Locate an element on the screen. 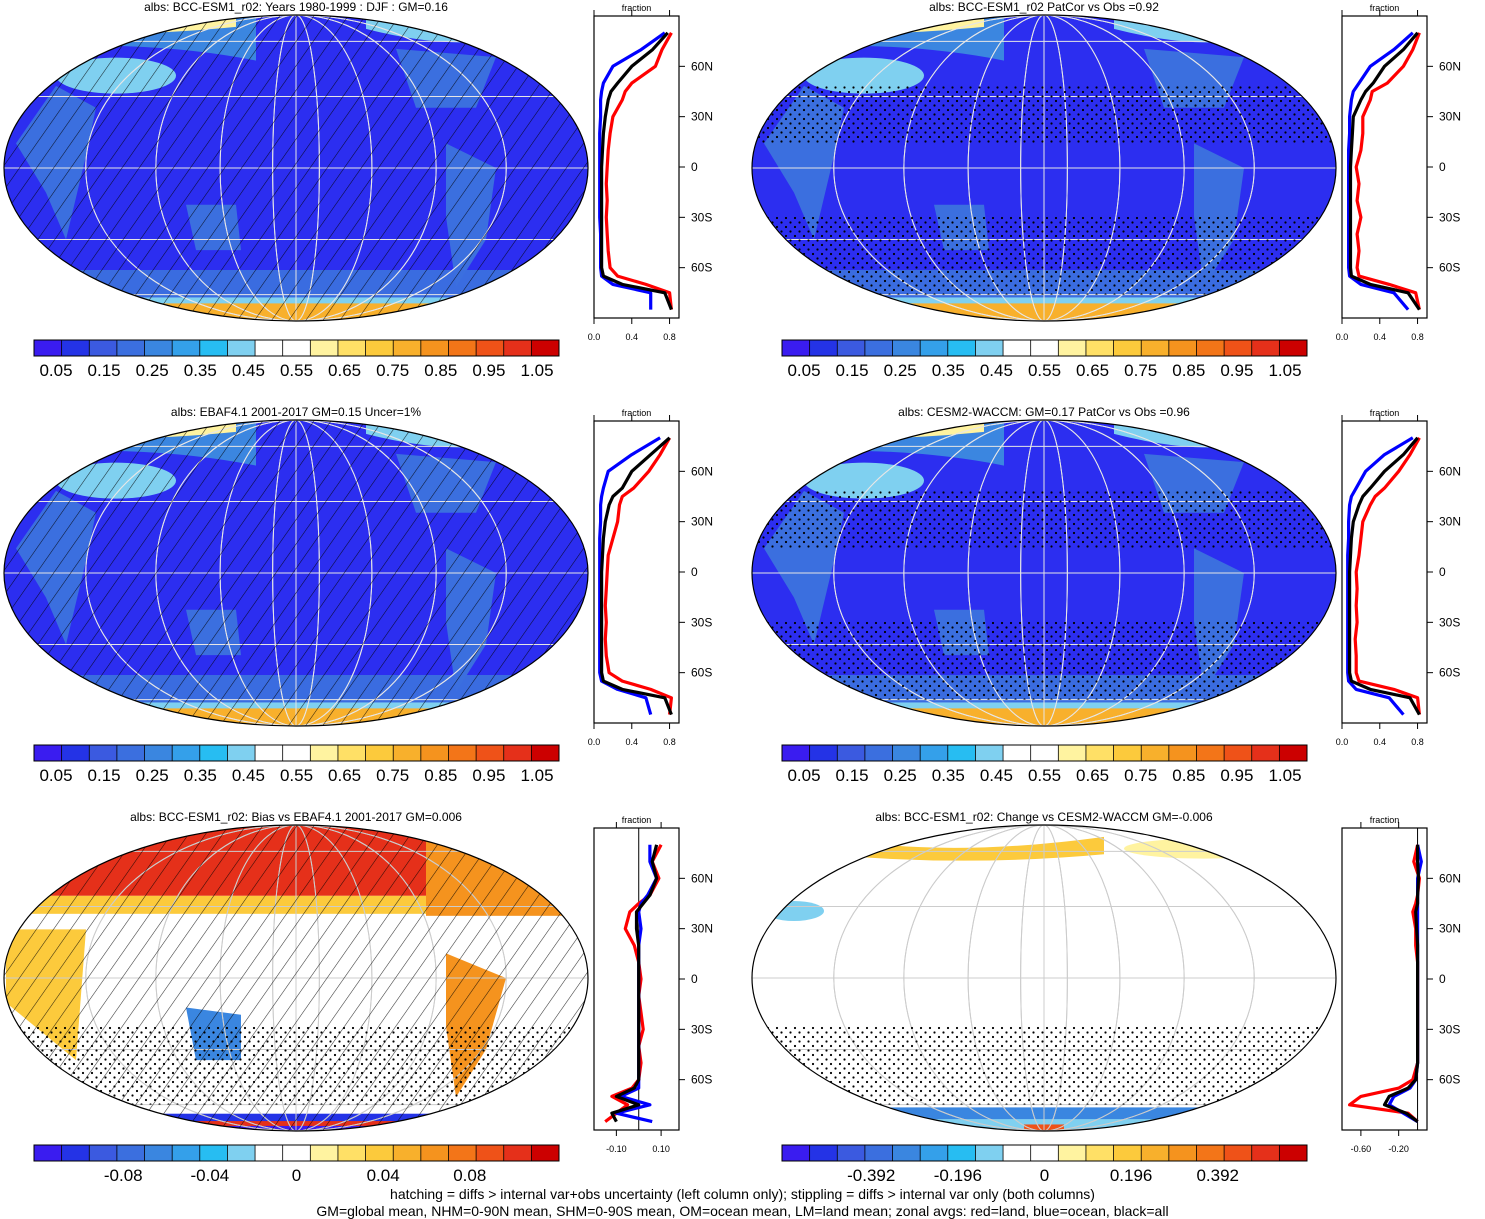 The width and height of the screenshot is (1485, 1219). zonal-x-tick-label: 0.0 is located at coordinates (1342, 337).